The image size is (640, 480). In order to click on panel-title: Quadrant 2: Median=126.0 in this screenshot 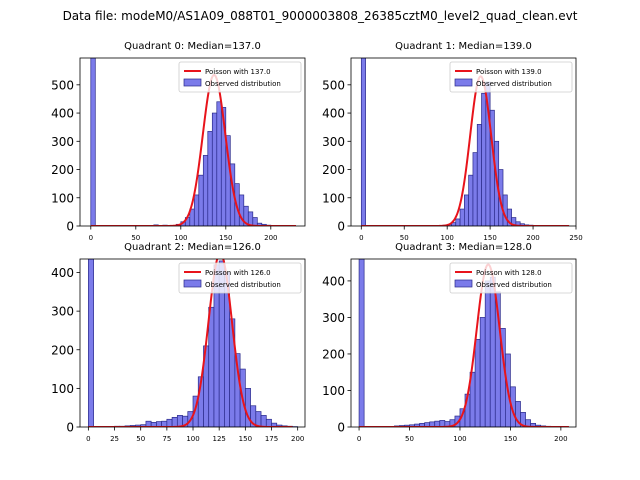, I will do `click(192, 247)`.